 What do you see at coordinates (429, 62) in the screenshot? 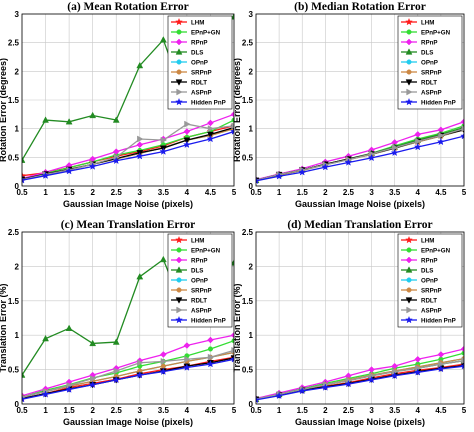
I see `legend-label: OPnP` at bounding box center [429, 62].